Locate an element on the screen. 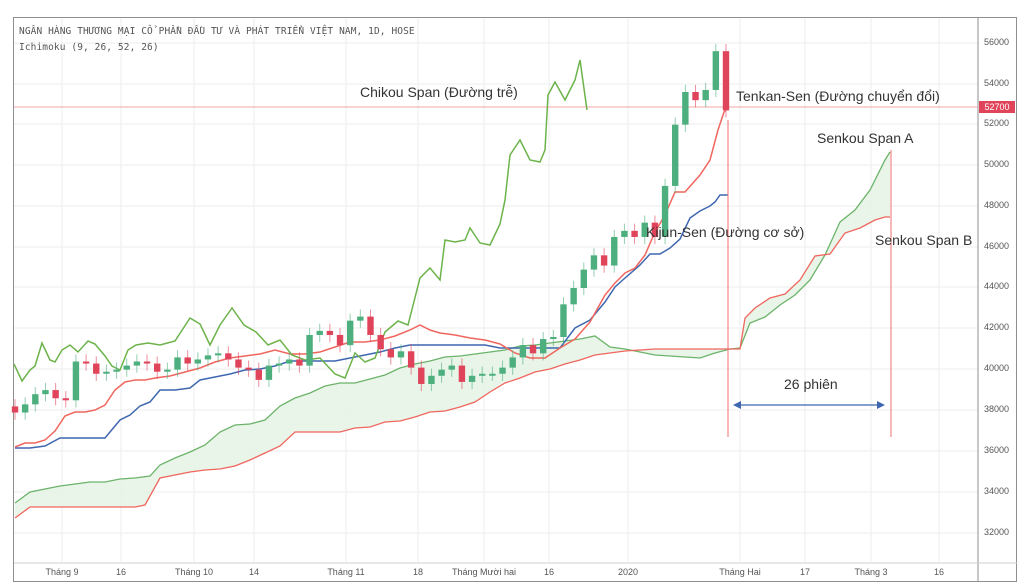 The image size is (1024, 586). tenkan-sen-annotation: Tenkan-Sen (Đường chuyển đổi) is located at coordinates (838, 96).